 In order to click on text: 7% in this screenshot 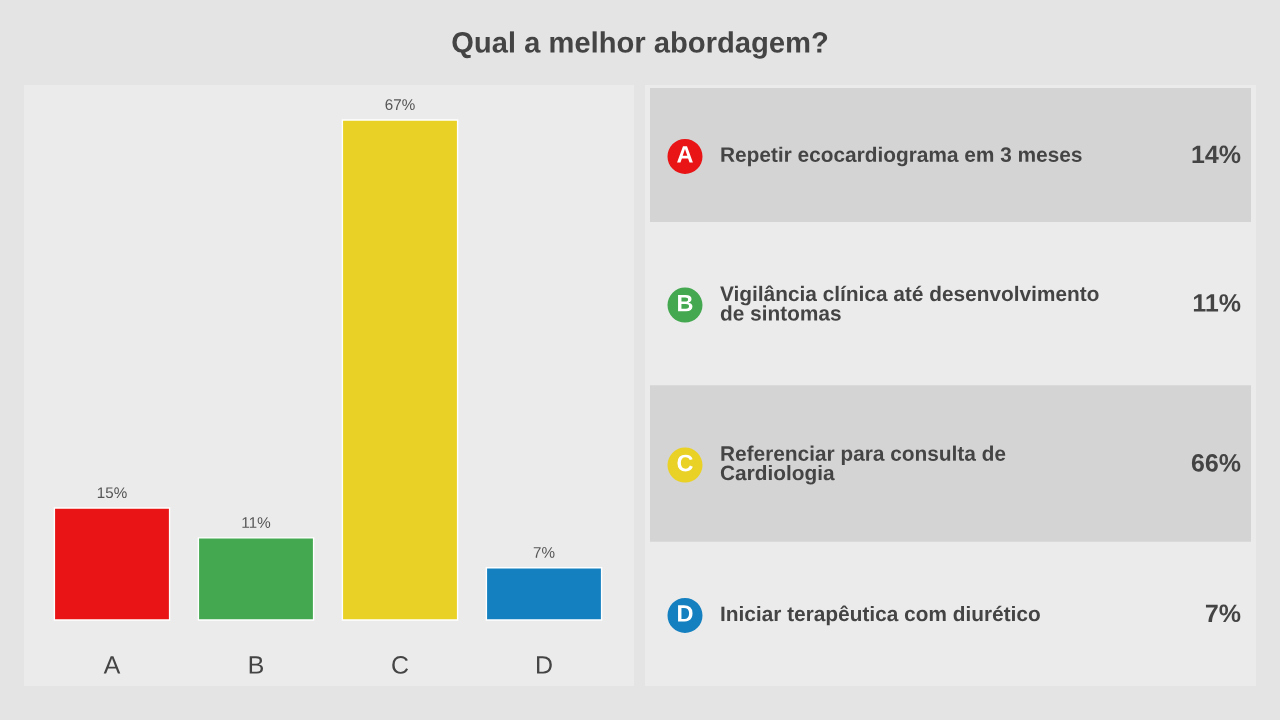, I will do `click(1223, 613)`.